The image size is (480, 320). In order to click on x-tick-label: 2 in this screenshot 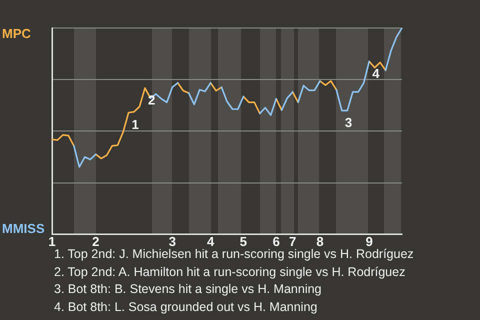, I will do `click(96, 241)`.